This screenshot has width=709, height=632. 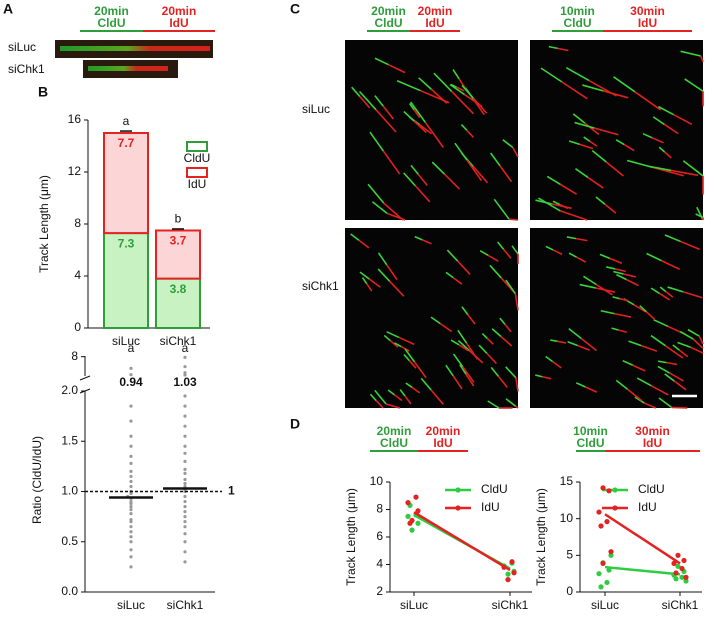 I want to click on panel-label: D, so click(x=295, y=424).